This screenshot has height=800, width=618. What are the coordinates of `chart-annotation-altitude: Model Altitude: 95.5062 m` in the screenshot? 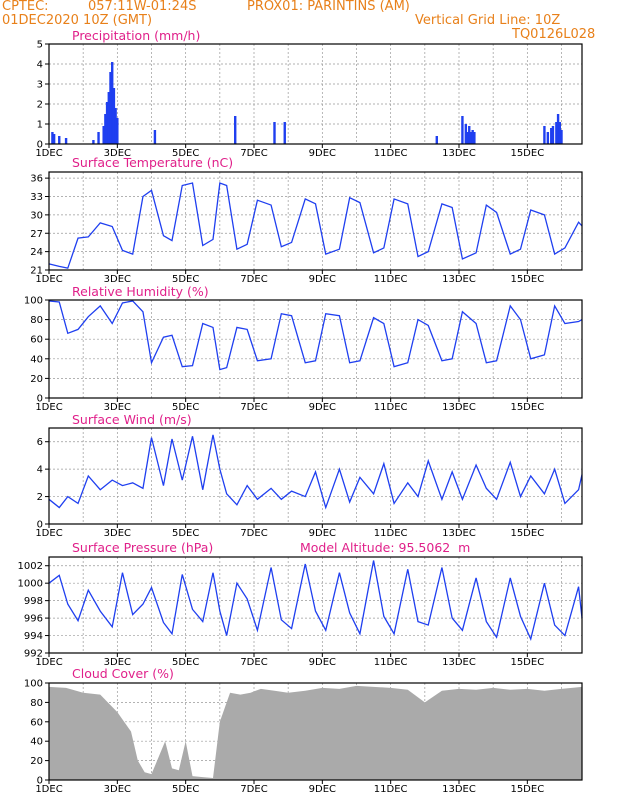 It's located at (385, 547).